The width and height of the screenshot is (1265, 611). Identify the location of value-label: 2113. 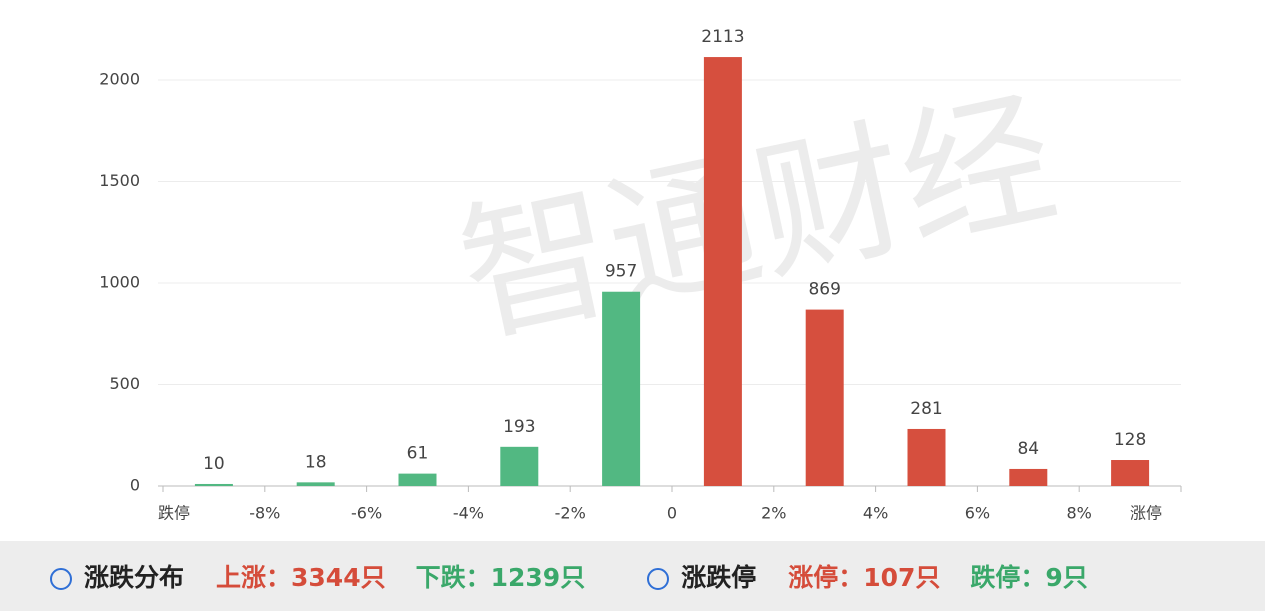
(722, 37).